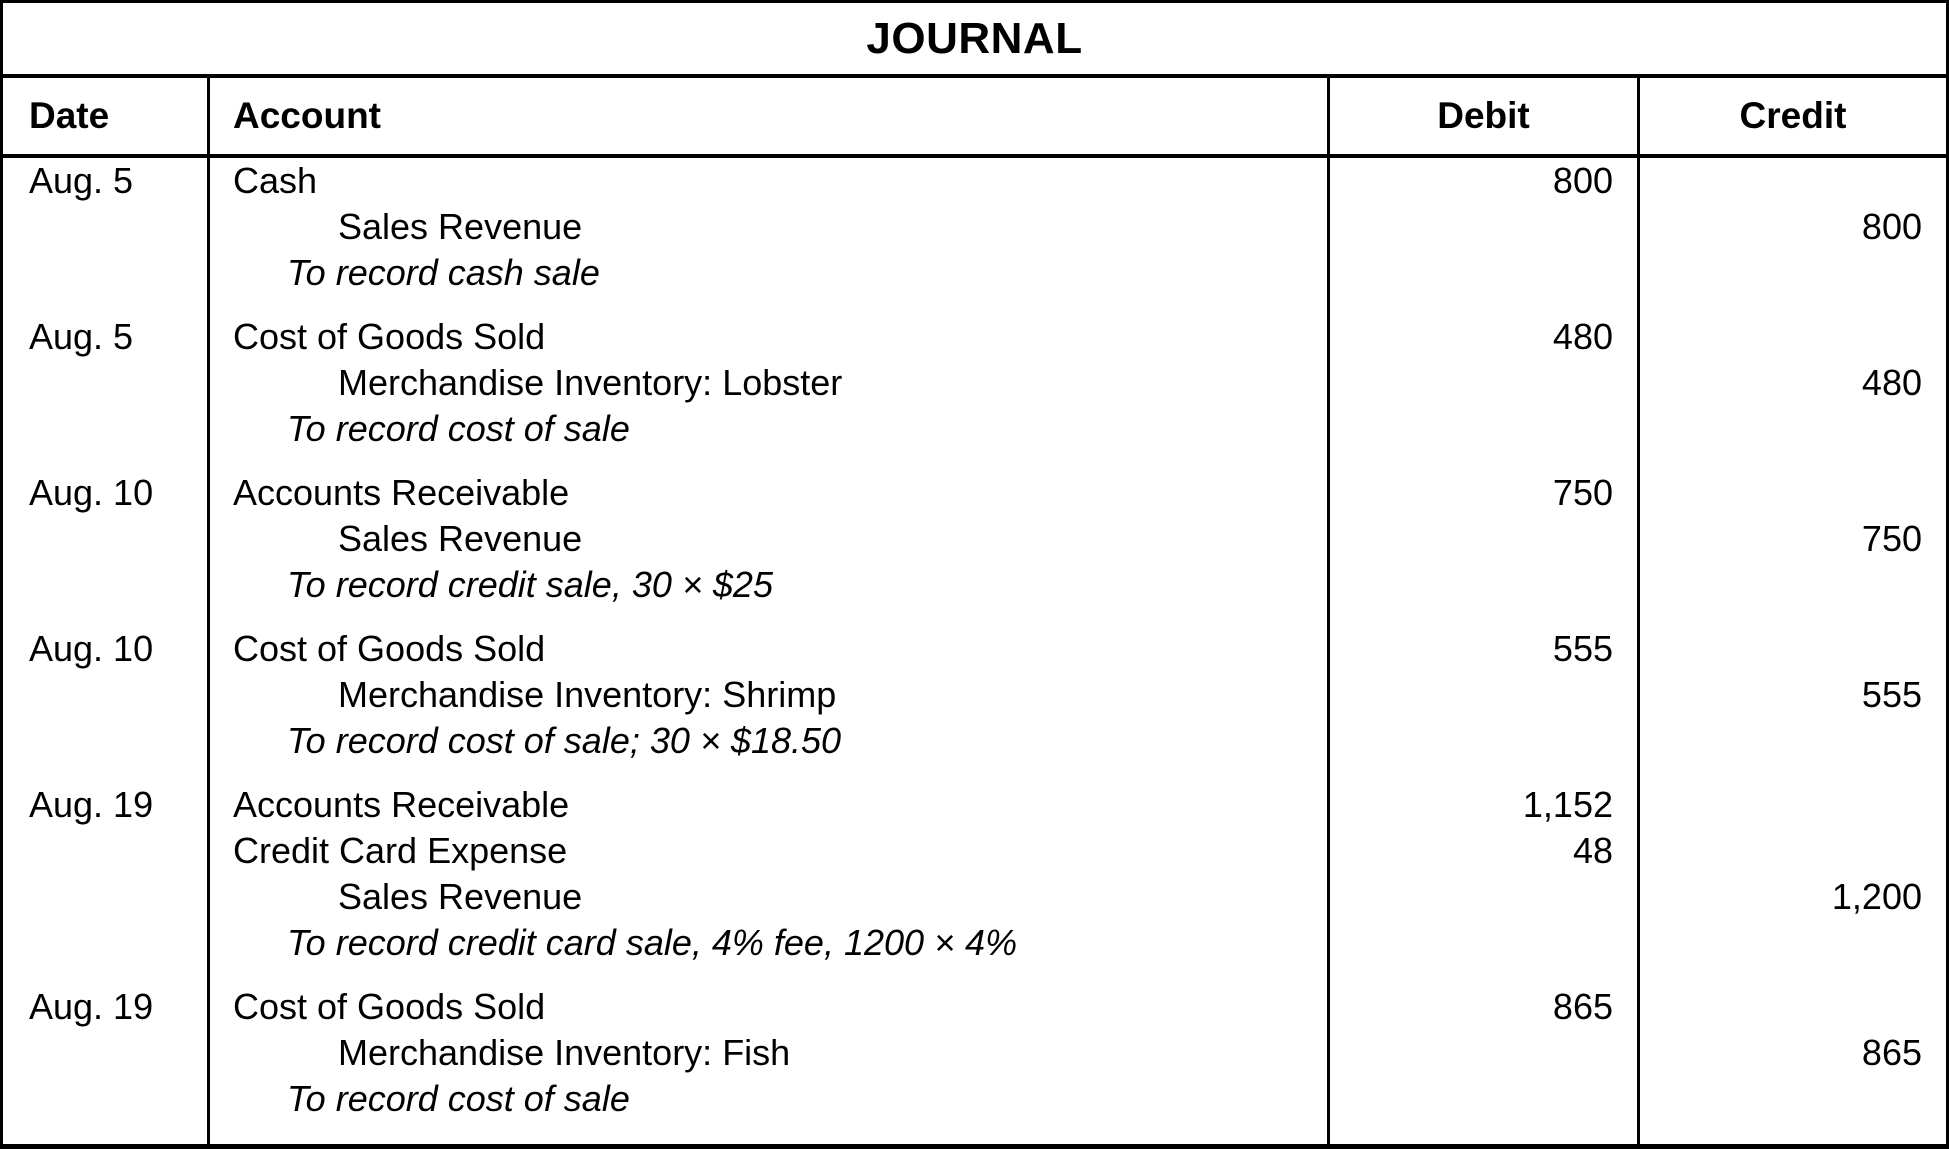 This screenshot has height=1149, width=1949. Describe the element at coordinates (1876, 896) in the screenshot. I see `credit-amount: 1,200` at that location.